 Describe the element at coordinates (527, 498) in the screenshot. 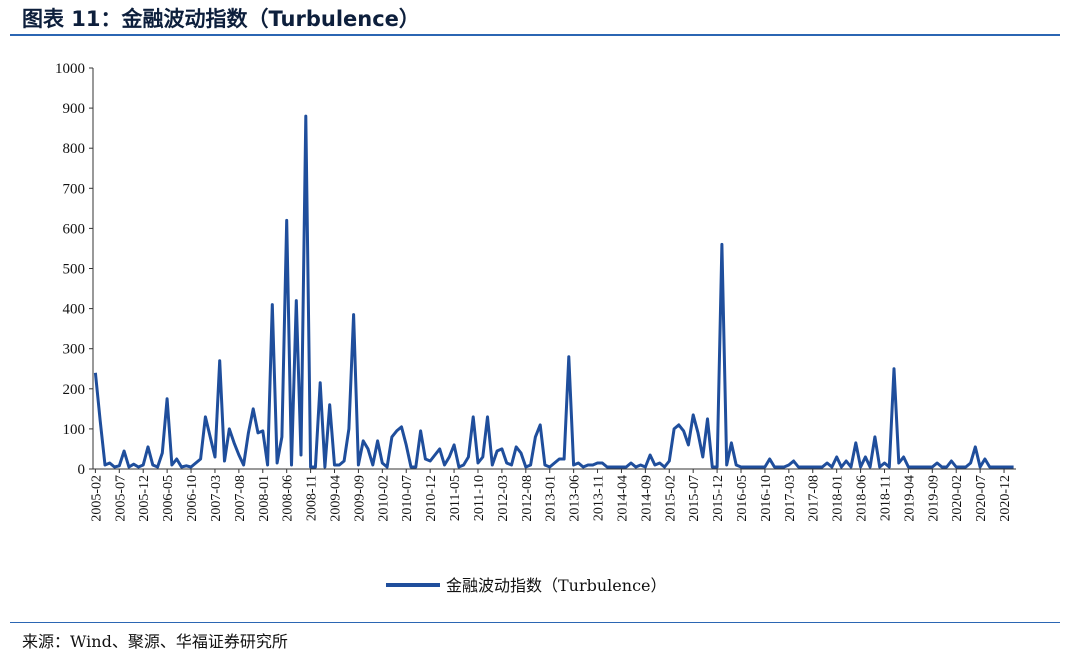

I see `x-tick-label: 2012-08` at that location.